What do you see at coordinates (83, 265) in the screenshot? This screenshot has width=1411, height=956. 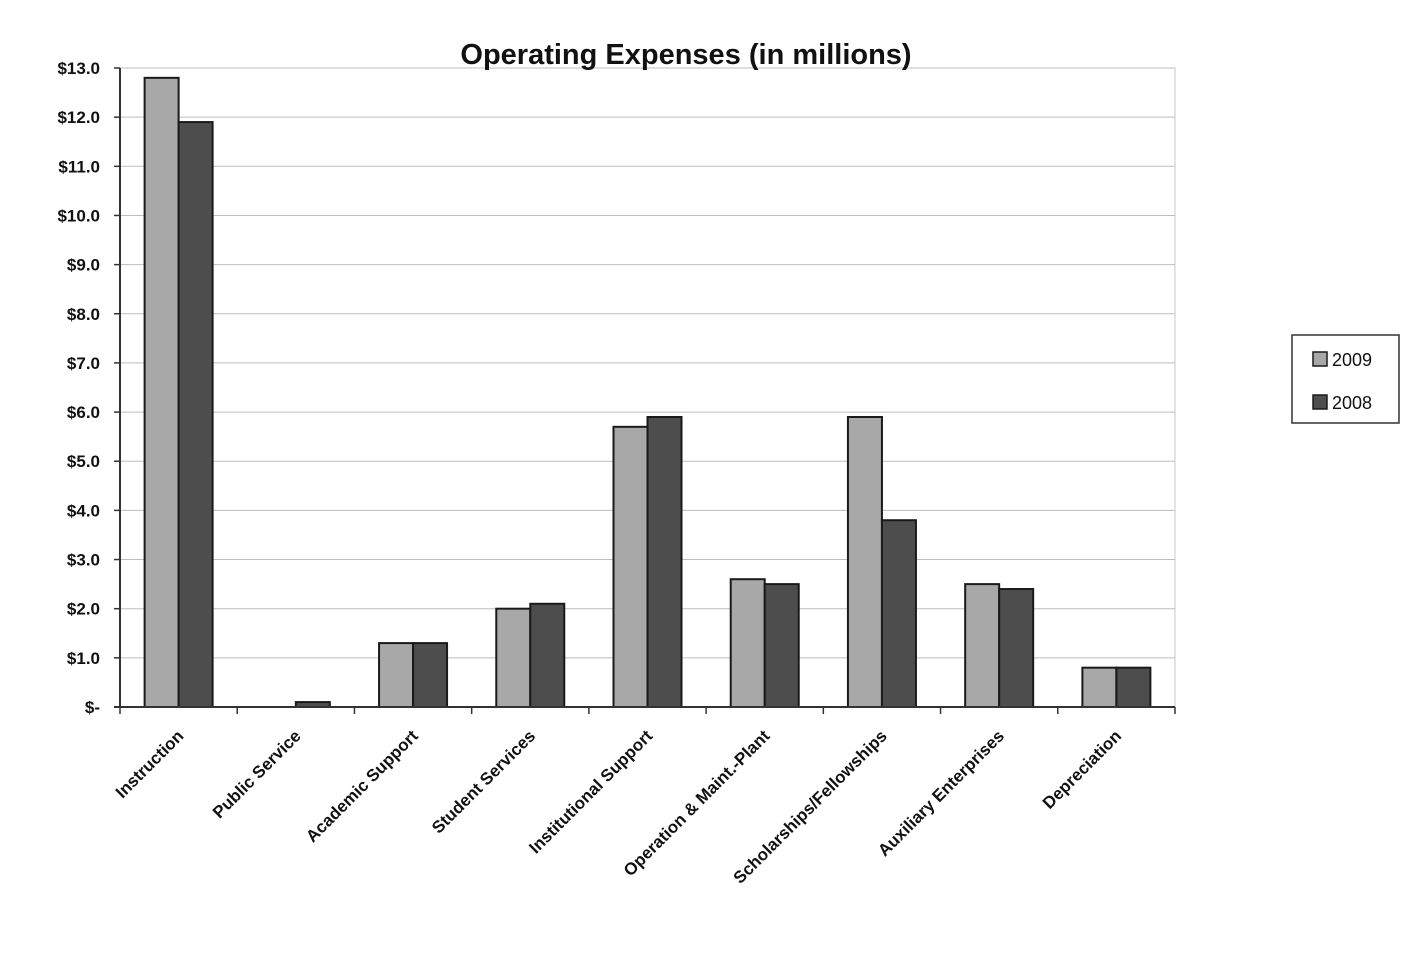 I see `y-tick-label: $9.0` at bounding box center [83, 265].